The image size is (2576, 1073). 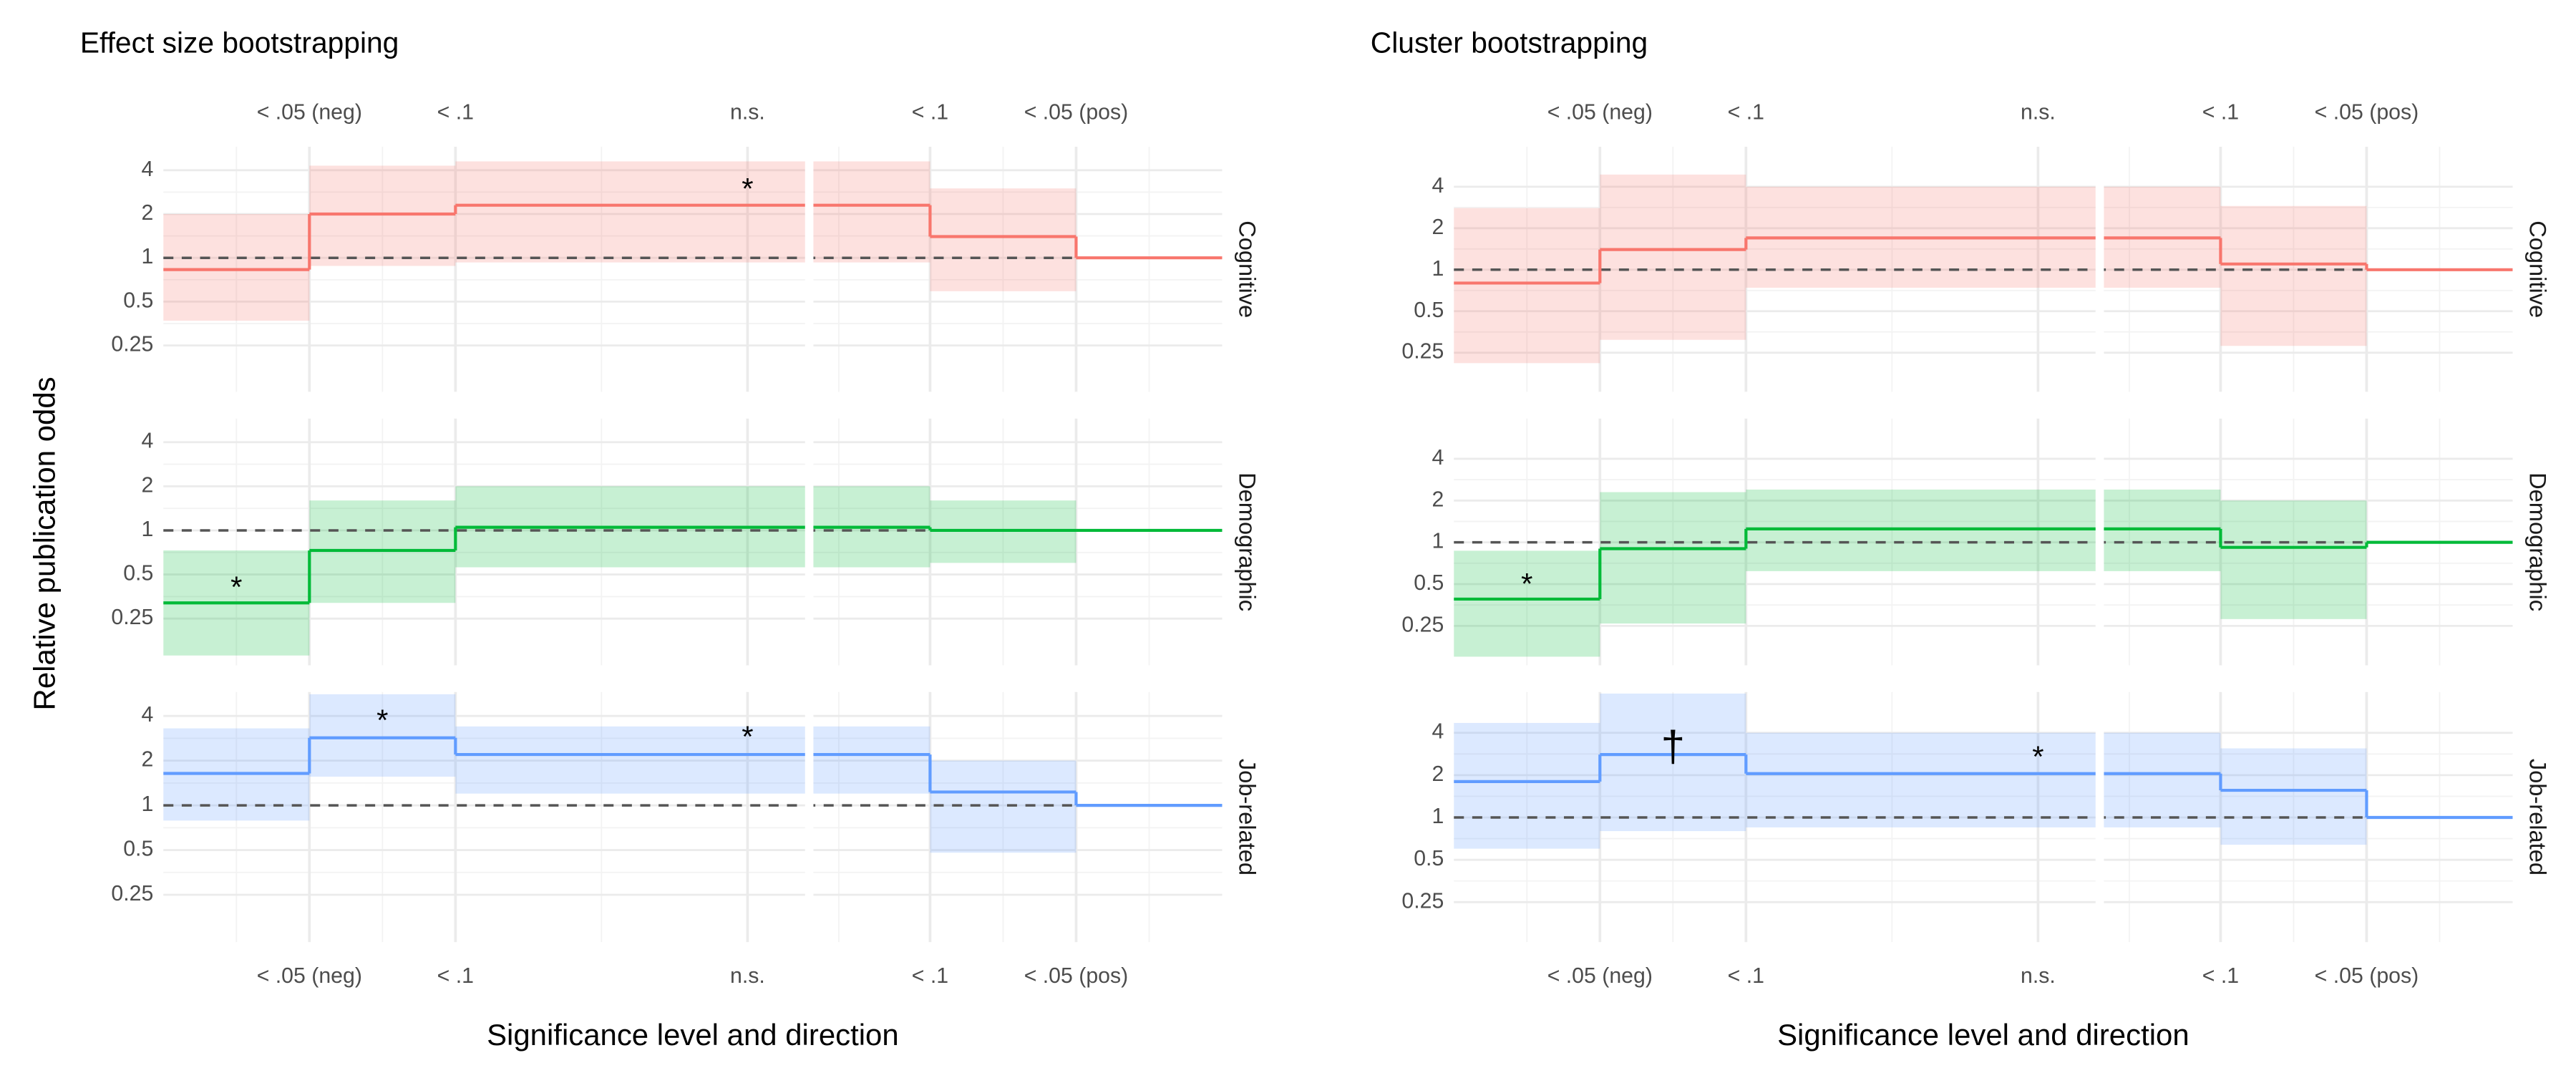 I want to click on y-axis-title: Relative publication odds, so click(x=44, y=543).